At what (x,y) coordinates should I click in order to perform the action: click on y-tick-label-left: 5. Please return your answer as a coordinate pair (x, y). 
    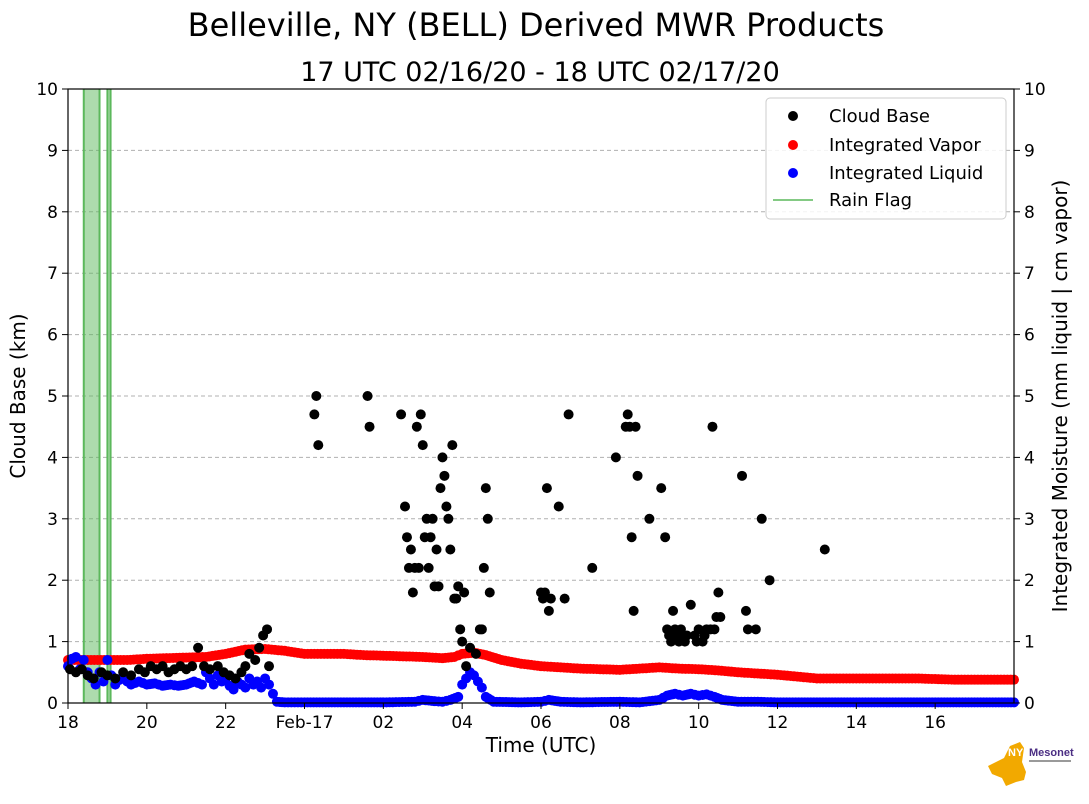
    Looking at the image, I should click on (52, 397).